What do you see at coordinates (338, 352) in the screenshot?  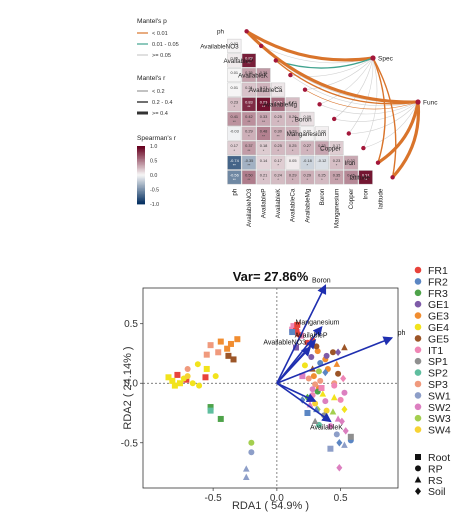 I see `rda-point-ge1` at bounding box center [338, 352].